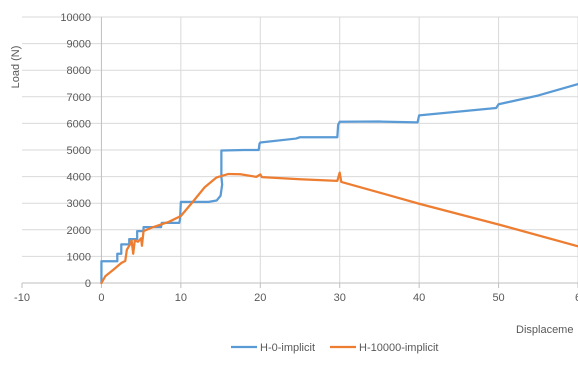 The height and width of the screenshot is (365, 578). I want to click on y-tick-label: 0, so click(88, 284).